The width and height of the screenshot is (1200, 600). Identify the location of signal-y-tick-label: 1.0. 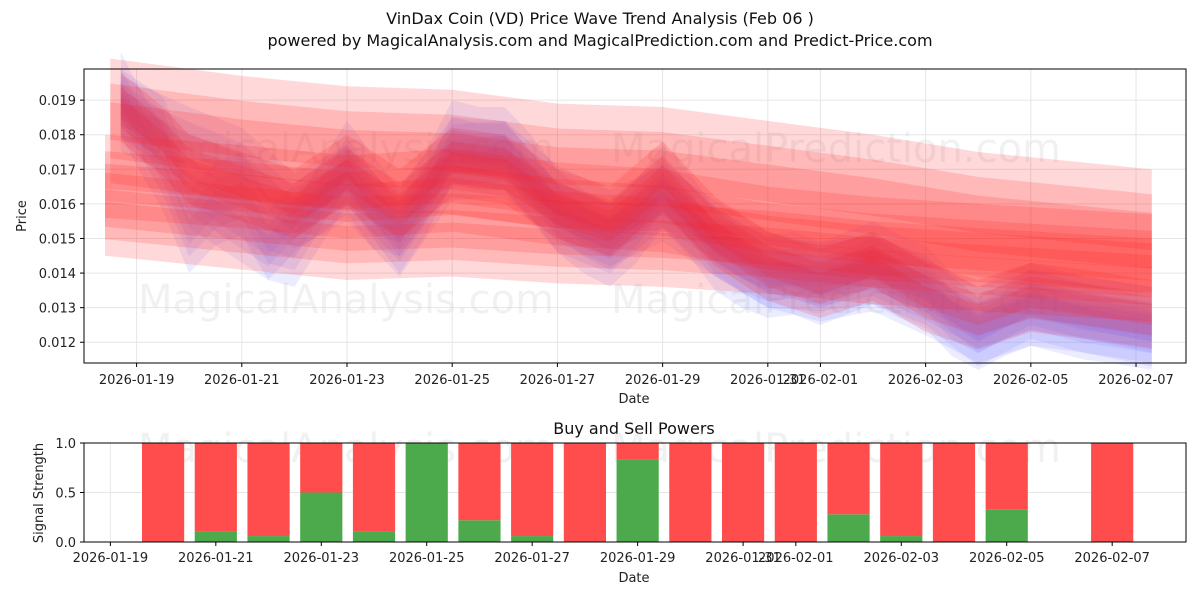
(65, 444).